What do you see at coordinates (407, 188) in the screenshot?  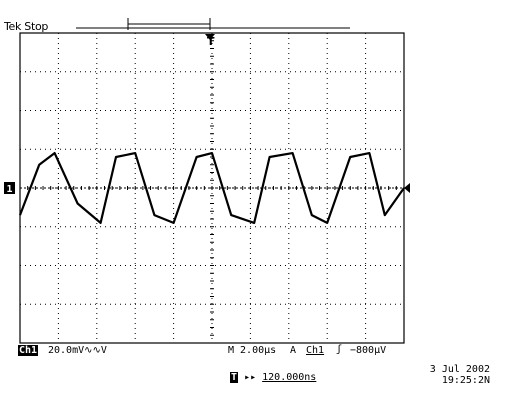 I see `trigger-level-icon` at bounding box center [407, 188].